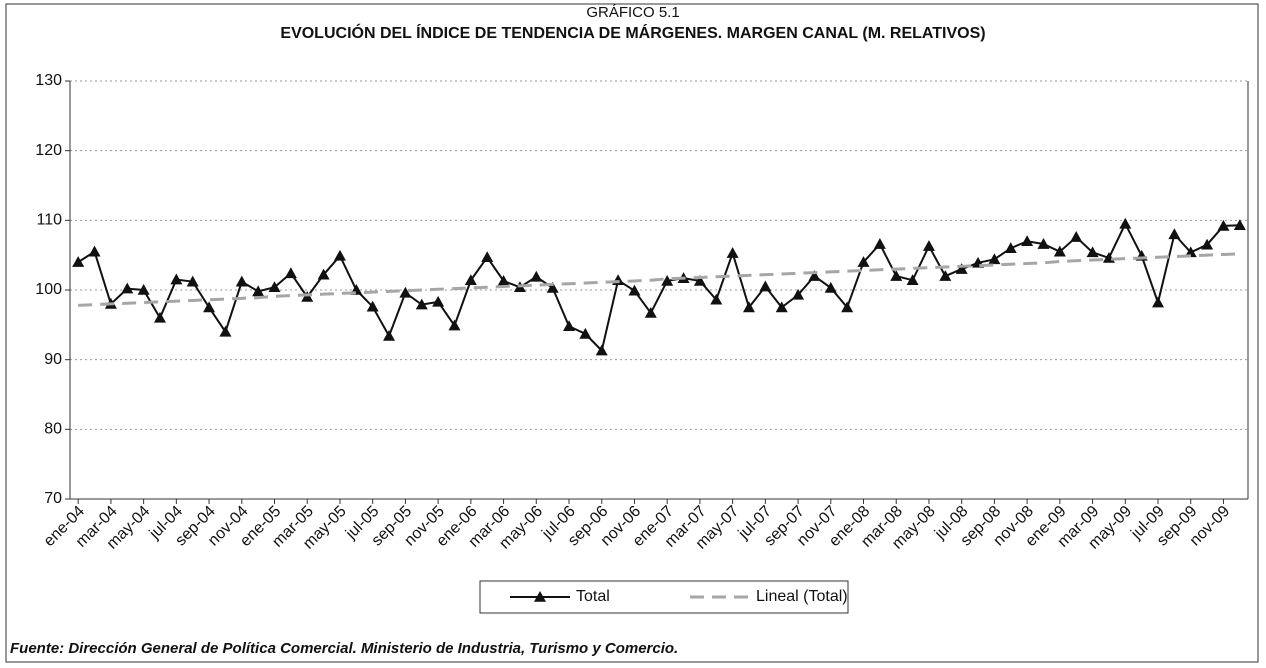 The height and width of the screenshot is (668, 1266). I want to click on y-tick-label: 90, so click(53, 359).